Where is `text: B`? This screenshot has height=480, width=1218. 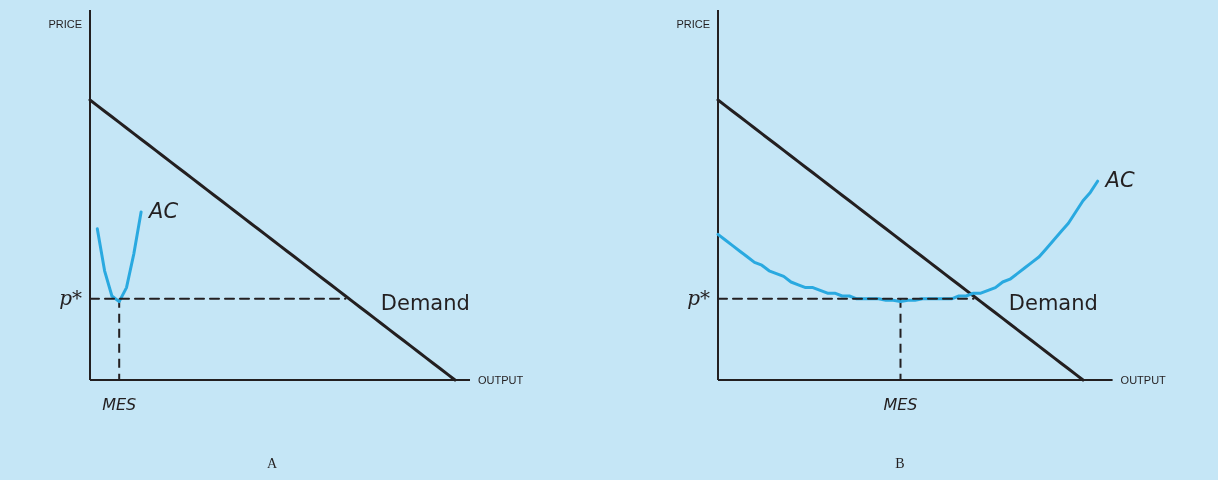
text: B is located at coordinates (900, 463).